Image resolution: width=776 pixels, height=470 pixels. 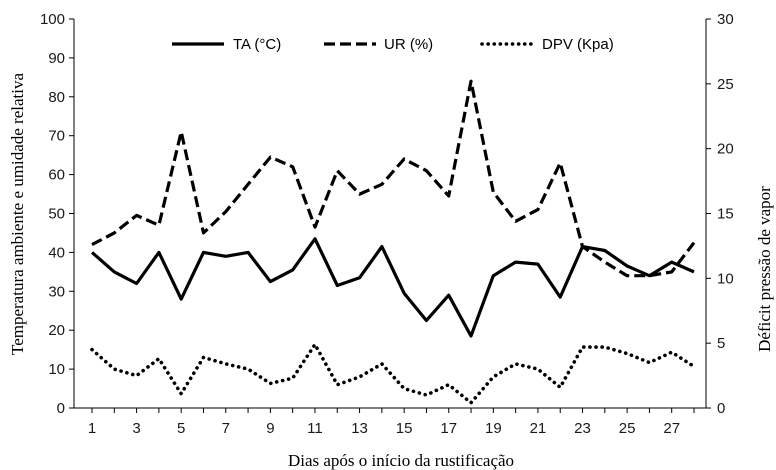 I want to click on x-tick-label: 5, so click(x=181, y=428).